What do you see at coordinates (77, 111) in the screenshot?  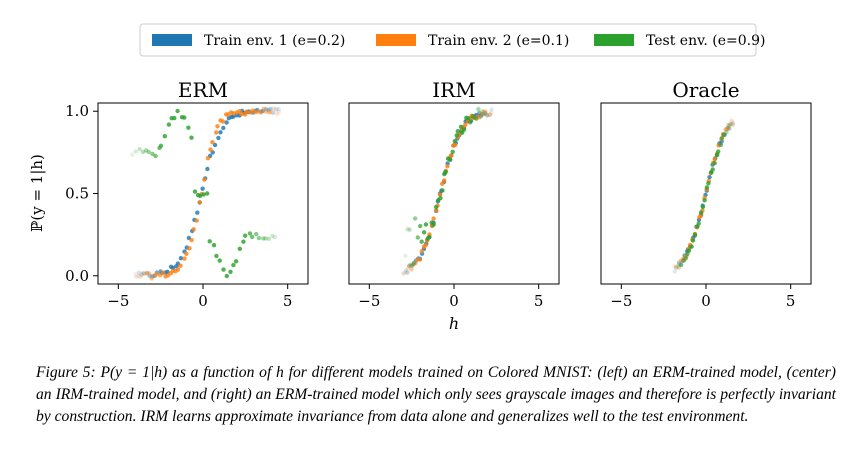 I see `y-tick-label: 1.0` at bounding box center [77, 111].